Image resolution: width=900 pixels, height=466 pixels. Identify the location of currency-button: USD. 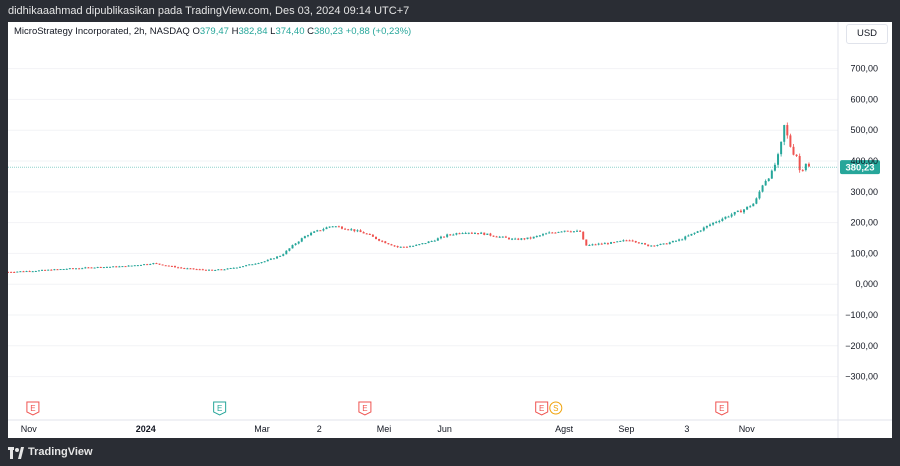
(867, 34).